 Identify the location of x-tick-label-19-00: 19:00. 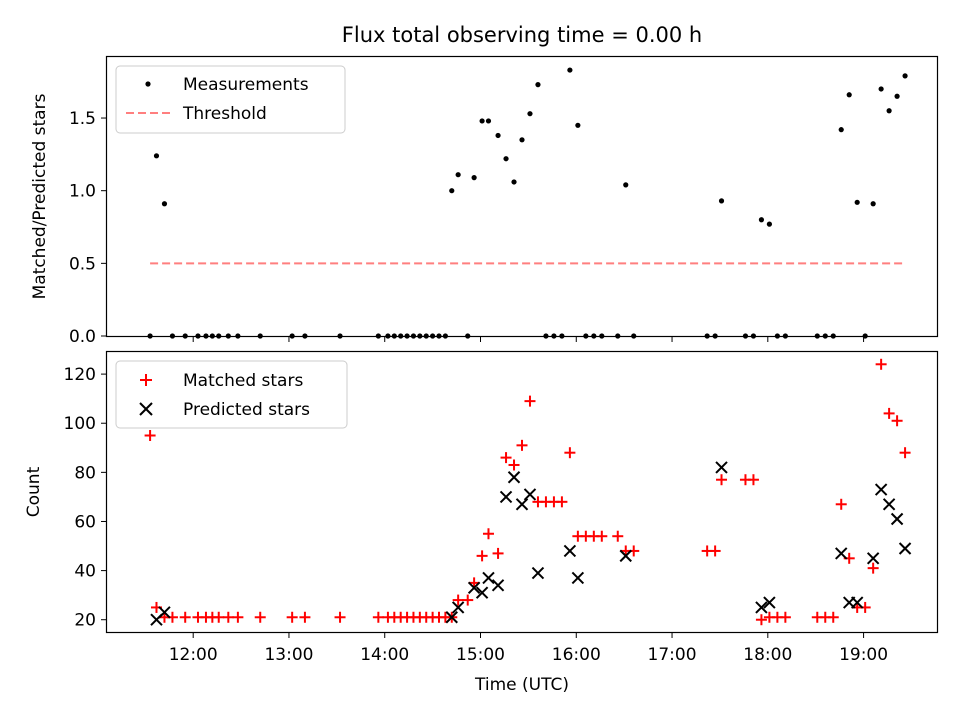
(863, 655).